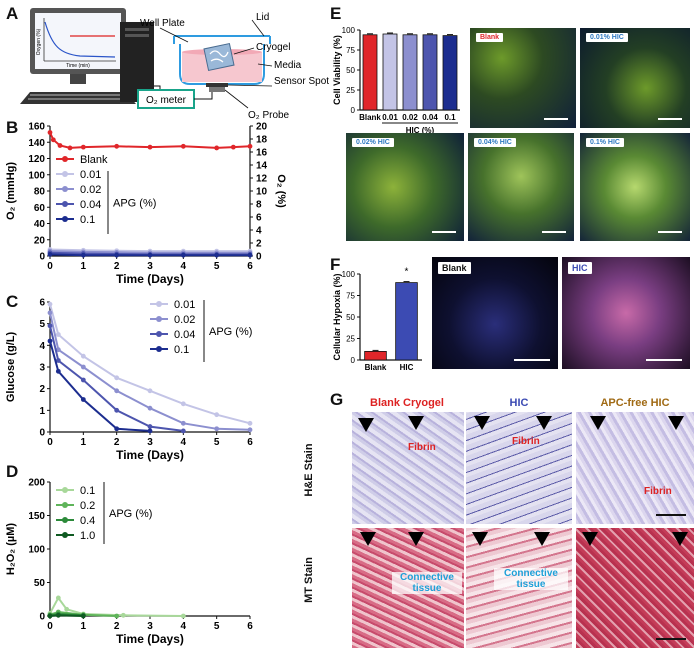 The height and width of the screenshot is (655, 700). Describe the element at coordinates (42, 257) in the screenshot. I see `y-tick-label: 0` at that location.